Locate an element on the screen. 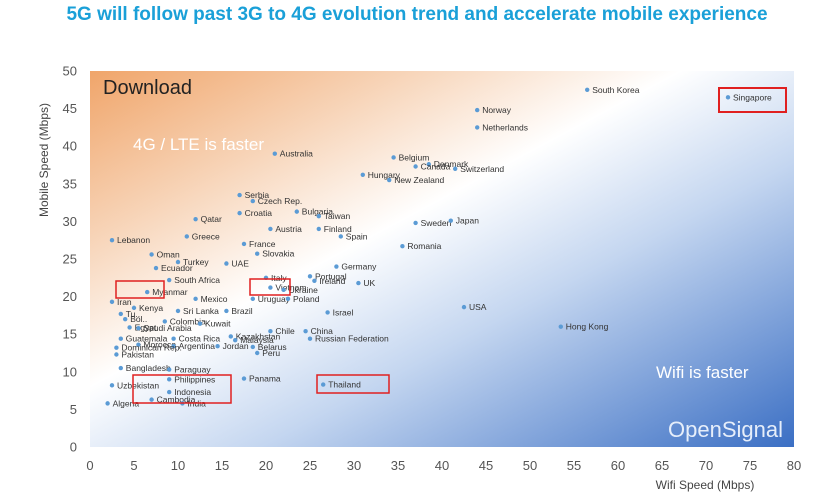 The image size is (834, 498). point-label-kenya: Kenya is located at coordinates (151, 308).